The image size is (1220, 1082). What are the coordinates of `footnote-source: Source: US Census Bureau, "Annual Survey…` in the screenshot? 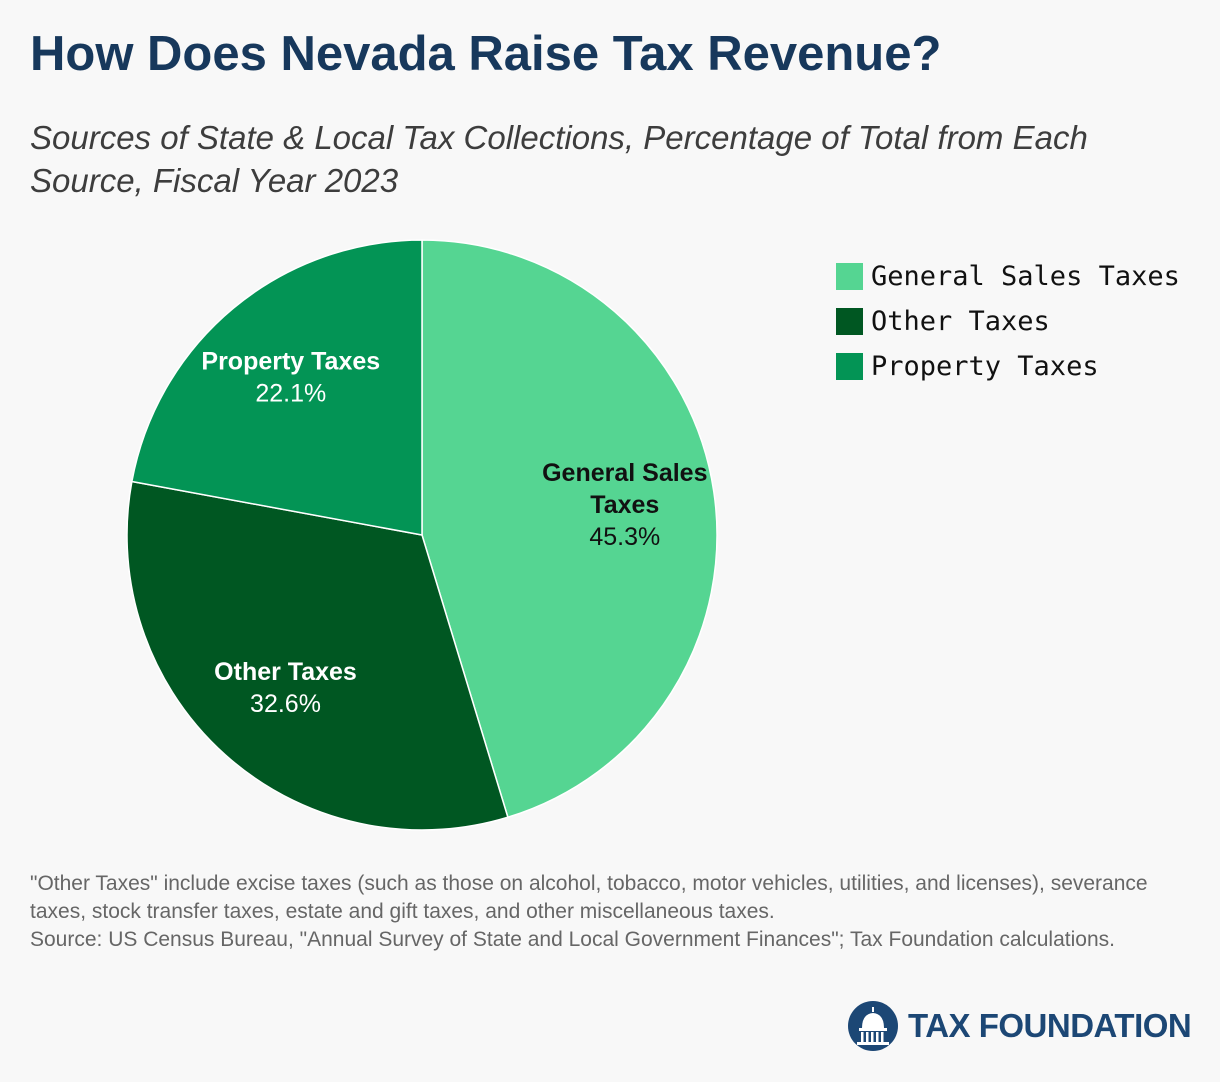 It's located at (572, 939).